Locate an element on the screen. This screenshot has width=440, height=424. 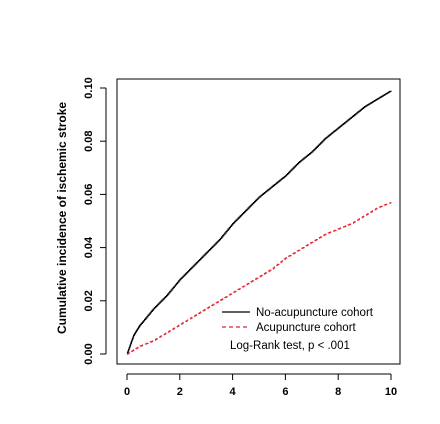
y-tick-label: 0.08 is located at coordinates (89, 140).